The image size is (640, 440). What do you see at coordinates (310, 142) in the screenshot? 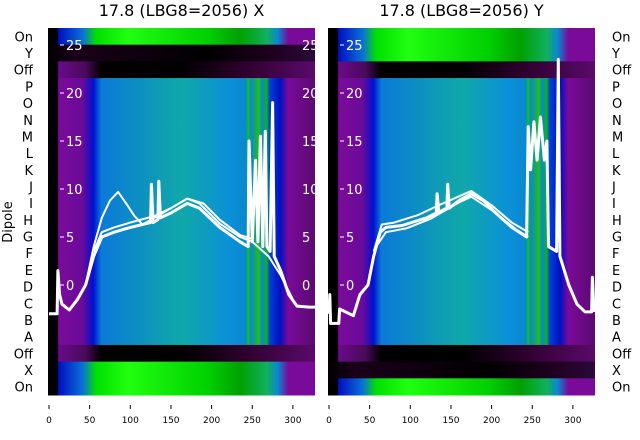
I see `twin-y-tick-label: 15` at bounding box center [310, 142].